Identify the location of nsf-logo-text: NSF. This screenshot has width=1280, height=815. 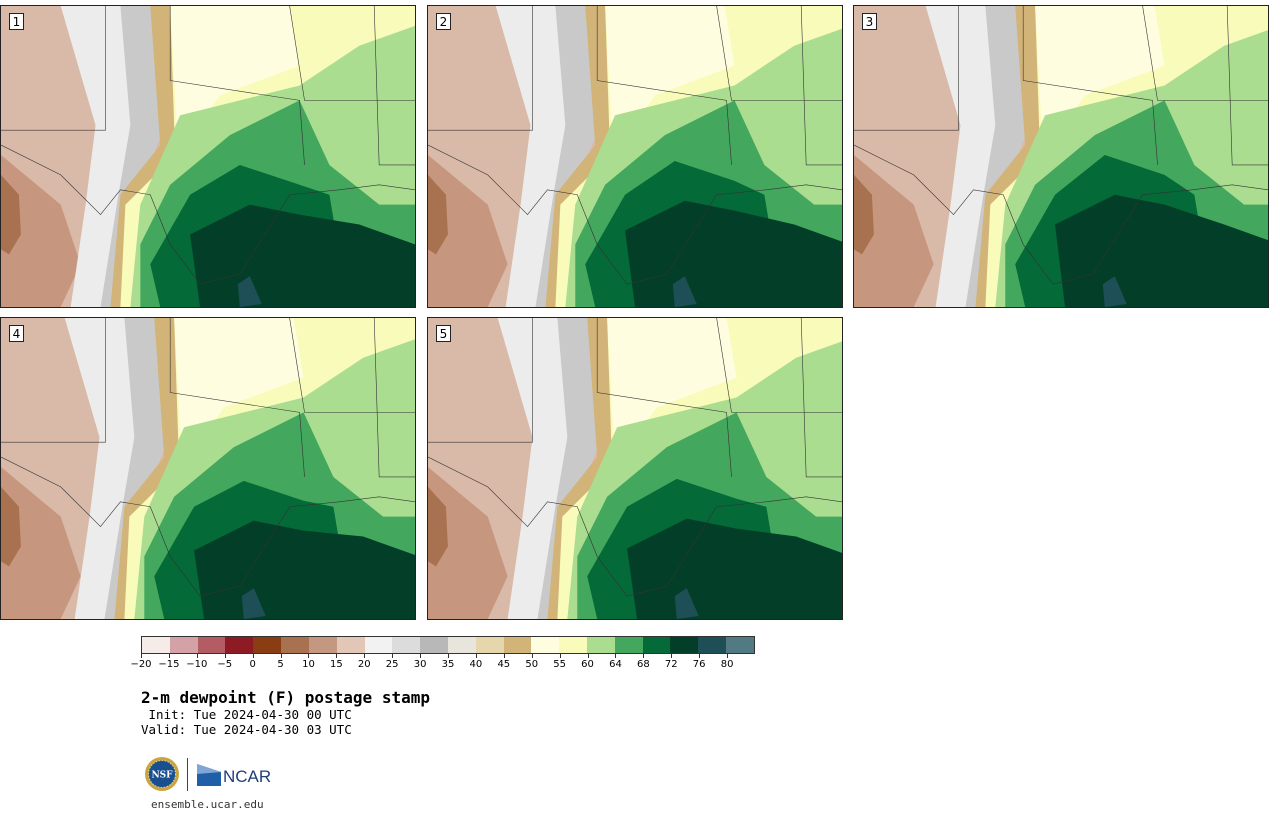
(162, 776).